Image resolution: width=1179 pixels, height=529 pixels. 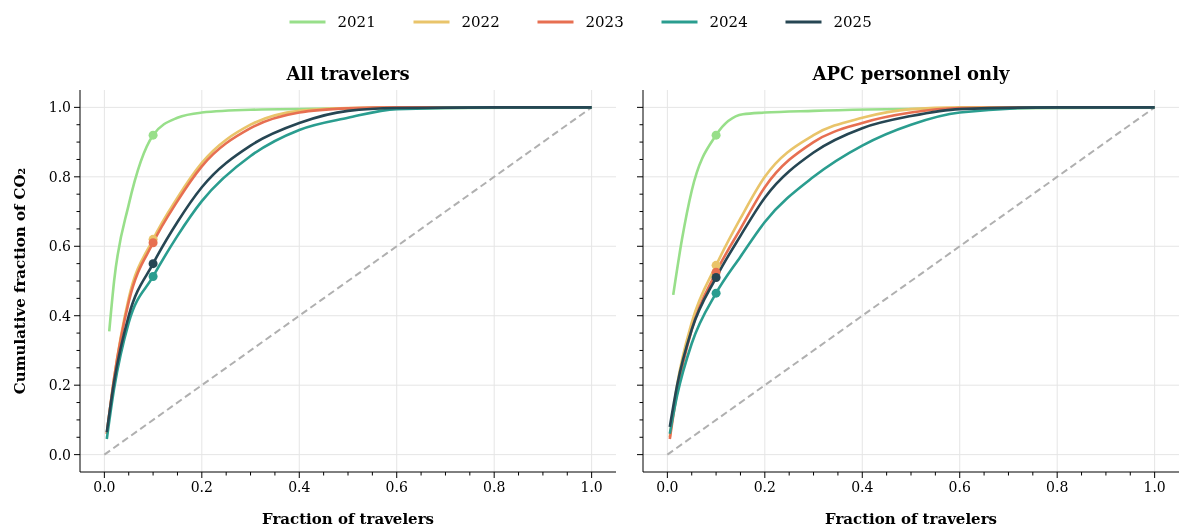 What do you see at coordinates (20, 281) in the screenshot?
I see `y-axis-title: Cumulative fraction of CO₂` at bounding box center [20, 281].